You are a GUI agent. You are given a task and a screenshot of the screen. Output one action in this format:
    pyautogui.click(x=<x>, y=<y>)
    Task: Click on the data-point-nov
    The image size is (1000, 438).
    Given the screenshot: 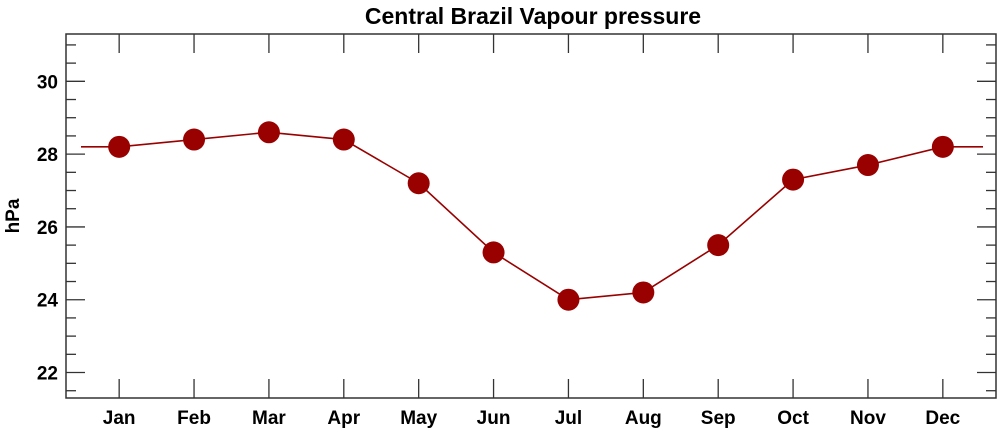 What is the action you would take?
    pyautogui.click(x=867, y=165)
    